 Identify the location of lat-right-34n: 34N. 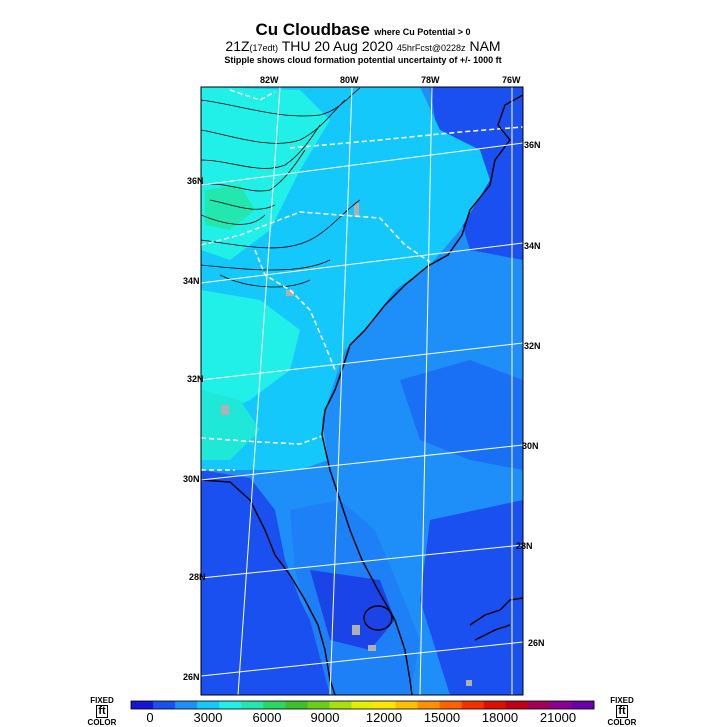
(532, 246).